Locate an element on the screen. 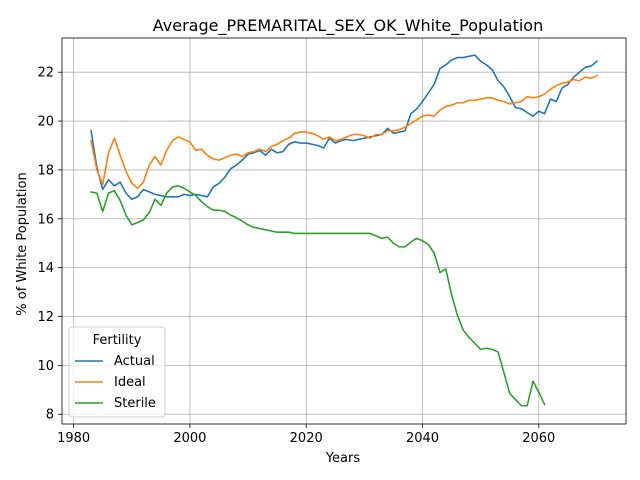 Image resolution: width=640 pixels, height=480 pixels. legend-box is located at coordinates (117, 372).